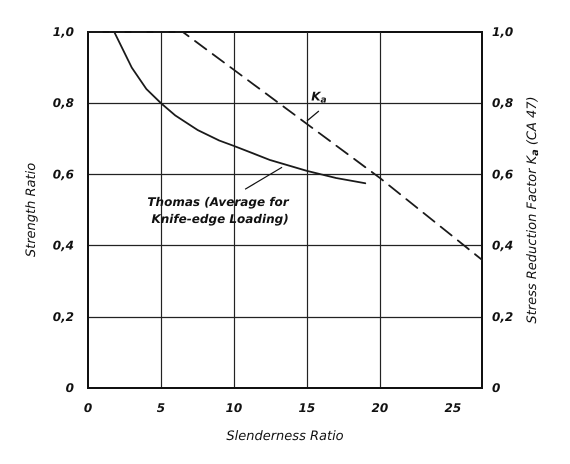 The image size is (570, 464). What do you see at coordinates (63, 103) in the screenshot?
I see `y-tick-label: 0,8` at bounding box center [63, 103].